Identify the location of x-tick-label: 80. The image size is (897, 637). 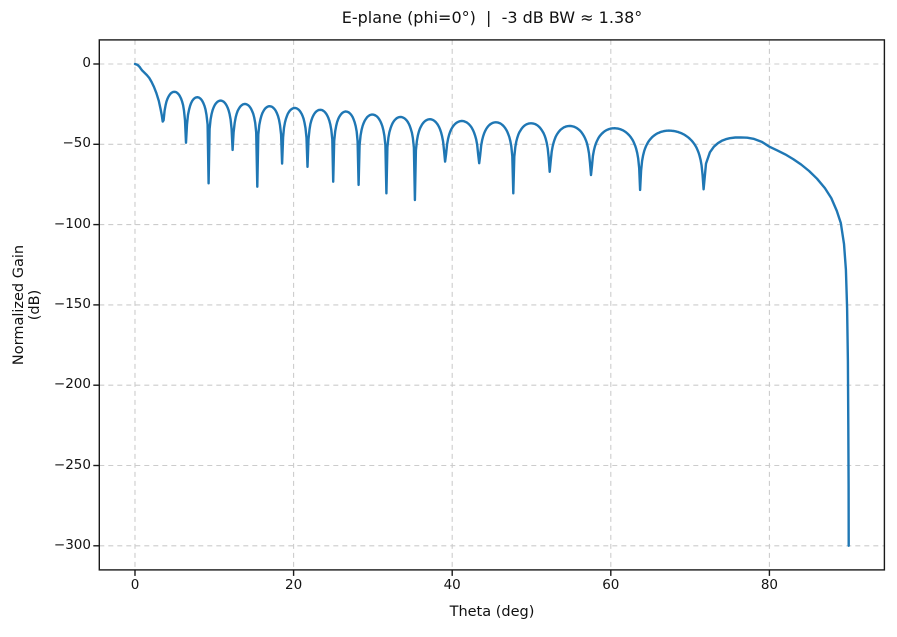
(769, 585).